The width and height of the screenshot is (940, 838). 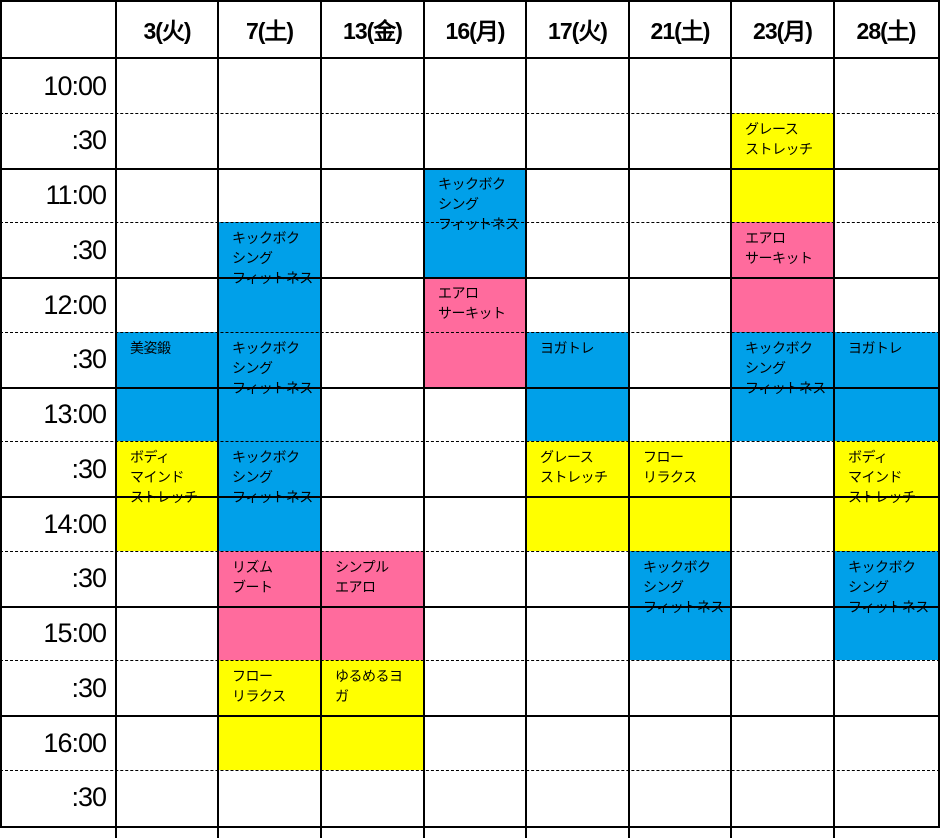 I want to click on time-label: 12:00, so click(x=75, y=304).